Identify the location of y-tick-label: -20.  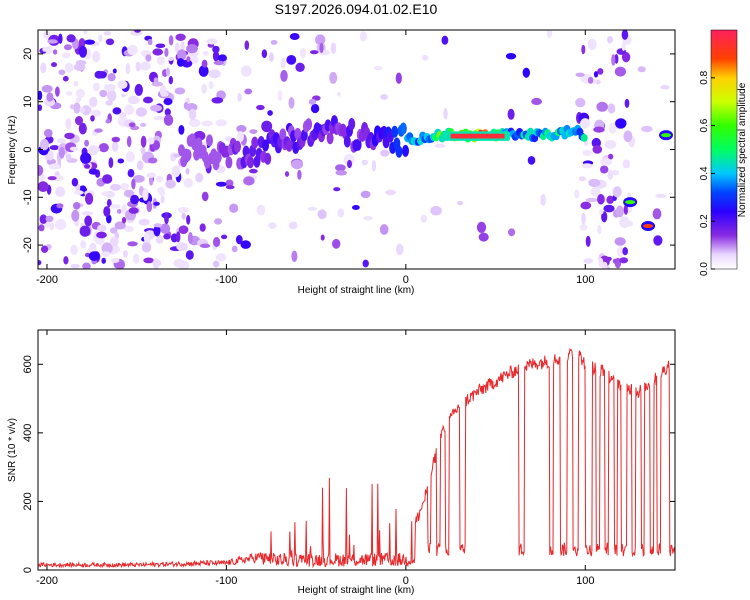
(28, 245).